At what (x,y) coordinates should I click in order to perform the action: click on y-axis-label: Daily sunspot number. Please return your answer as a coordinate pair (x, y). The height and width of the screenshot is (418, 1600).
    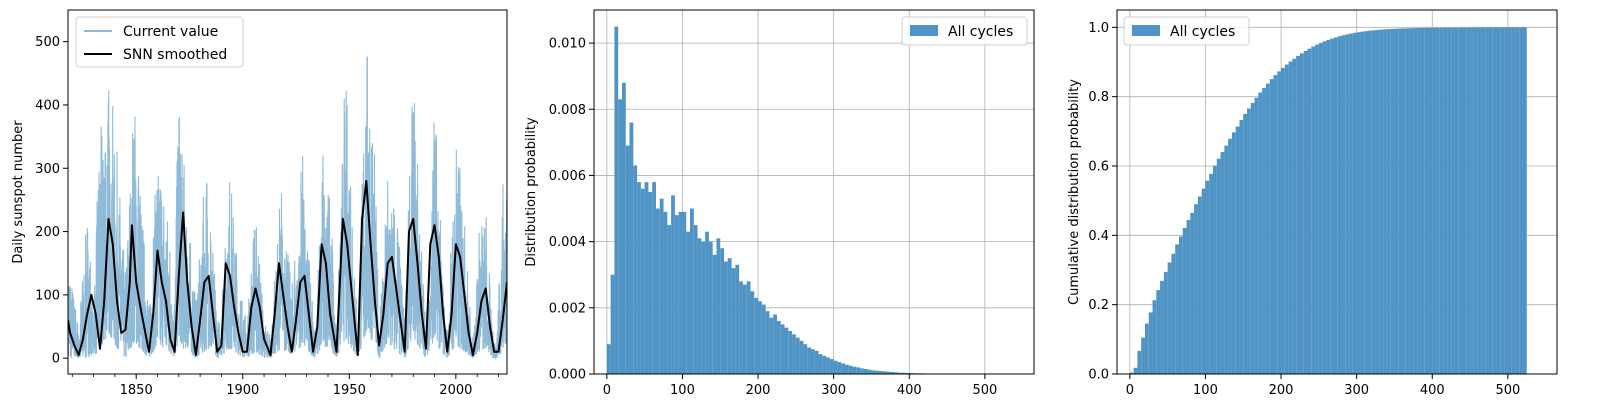
    Looking at the image, I should click on (18, 192).